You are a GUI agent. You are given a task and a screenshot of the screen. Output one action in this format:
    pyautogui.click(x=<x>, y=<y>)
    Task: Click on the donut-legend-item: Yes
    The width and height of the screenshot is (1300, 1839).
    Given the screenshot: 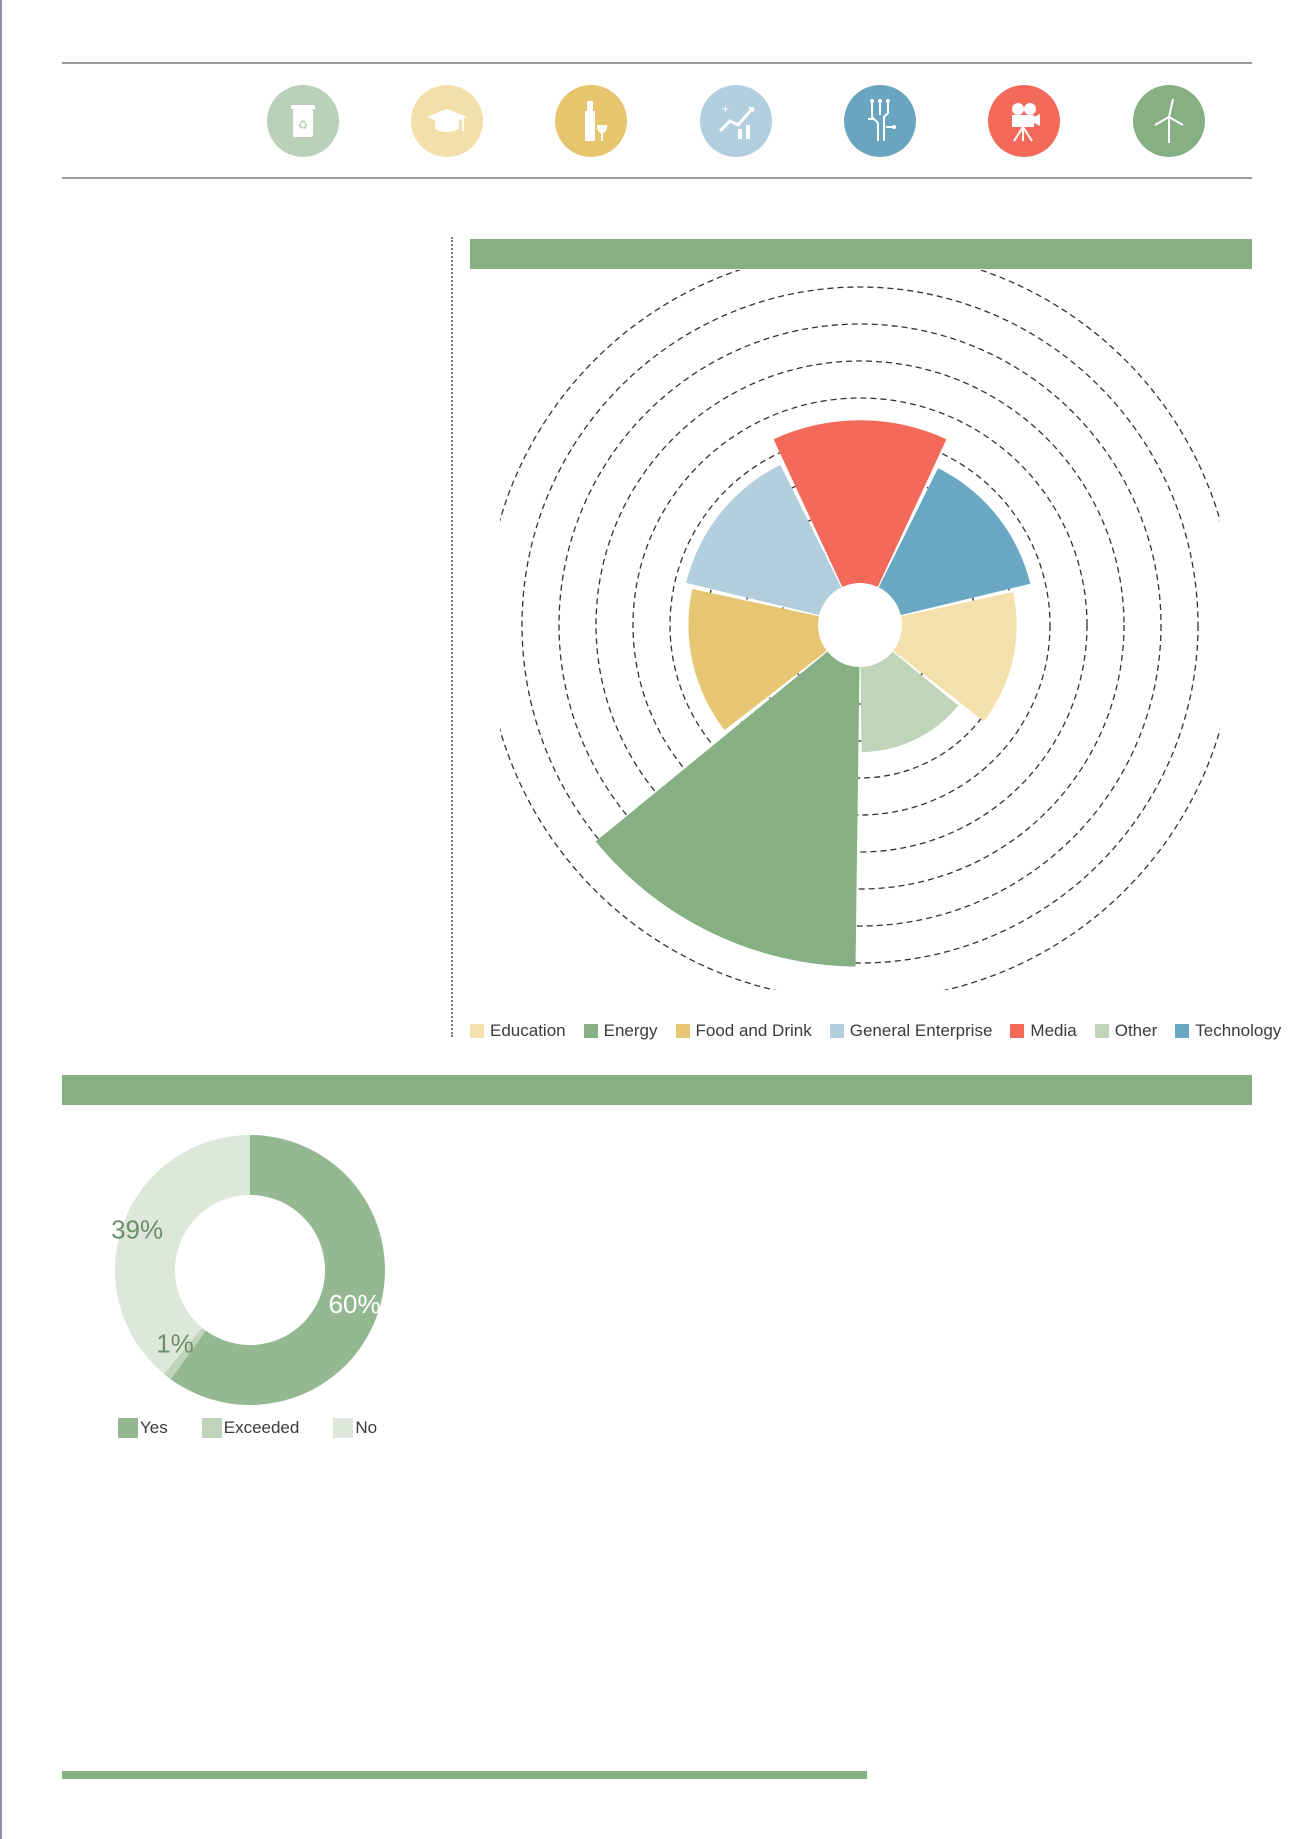 What is the action you would take?
    pyautogui.click(x=143, y=1428)
    